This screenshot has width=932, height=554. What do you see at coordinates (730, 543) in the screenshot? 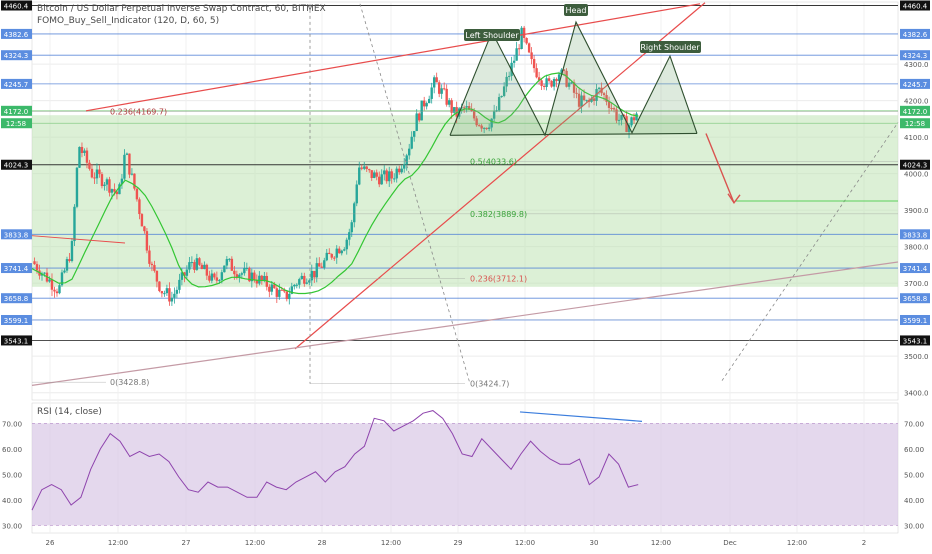
I see `x-tick-label: Dec` at bounding box center [730, 543].